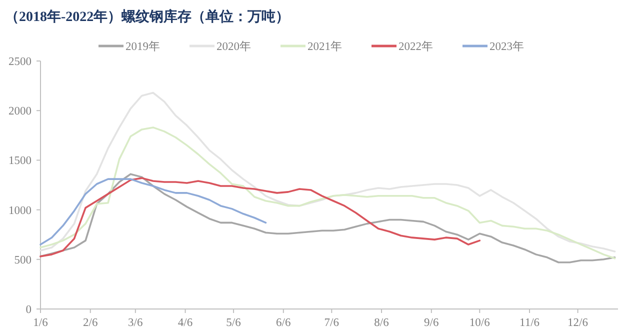 The image size is (623, 332). I want to click on y-tick-label: 2000, so click(20, 112).